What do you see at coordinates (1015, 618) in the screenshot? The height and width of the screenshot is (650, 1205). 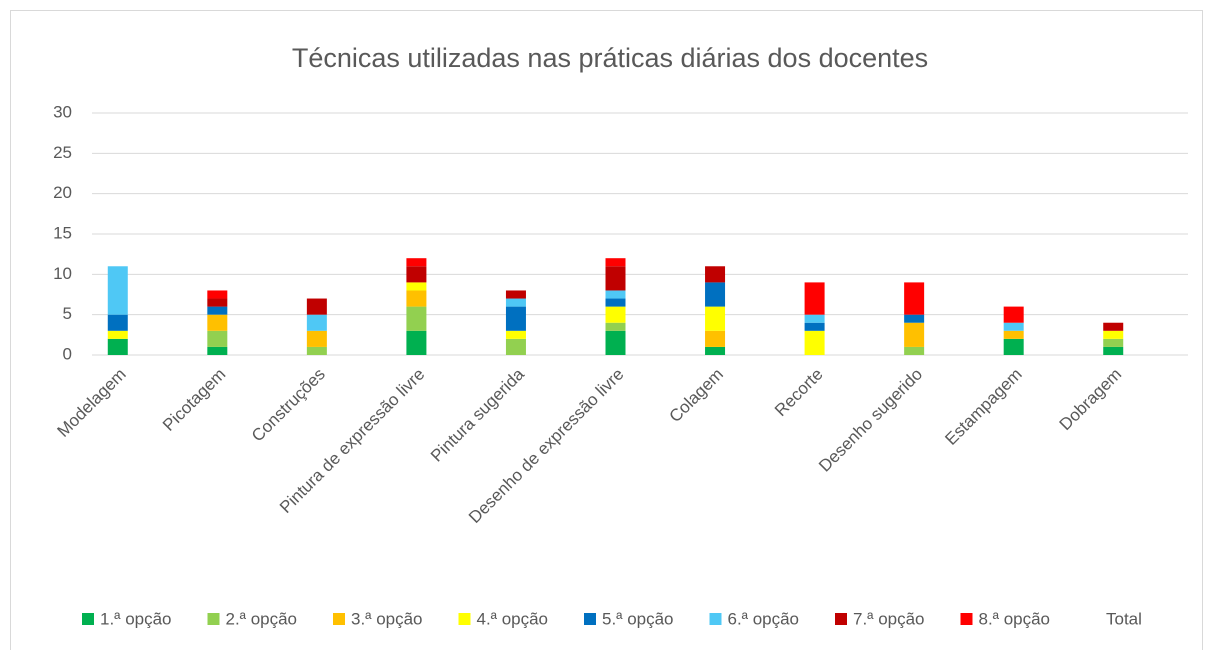 I see `legend-label: 8.ª opção` at bounding box center [1015, 618].